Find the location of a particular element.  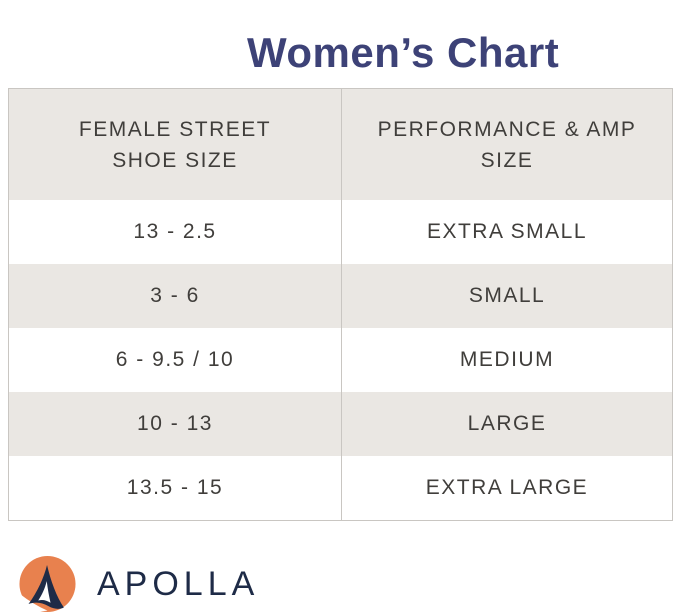

shoe-size-cell: 13 - 2.5 is located at coordinates (175, 231).